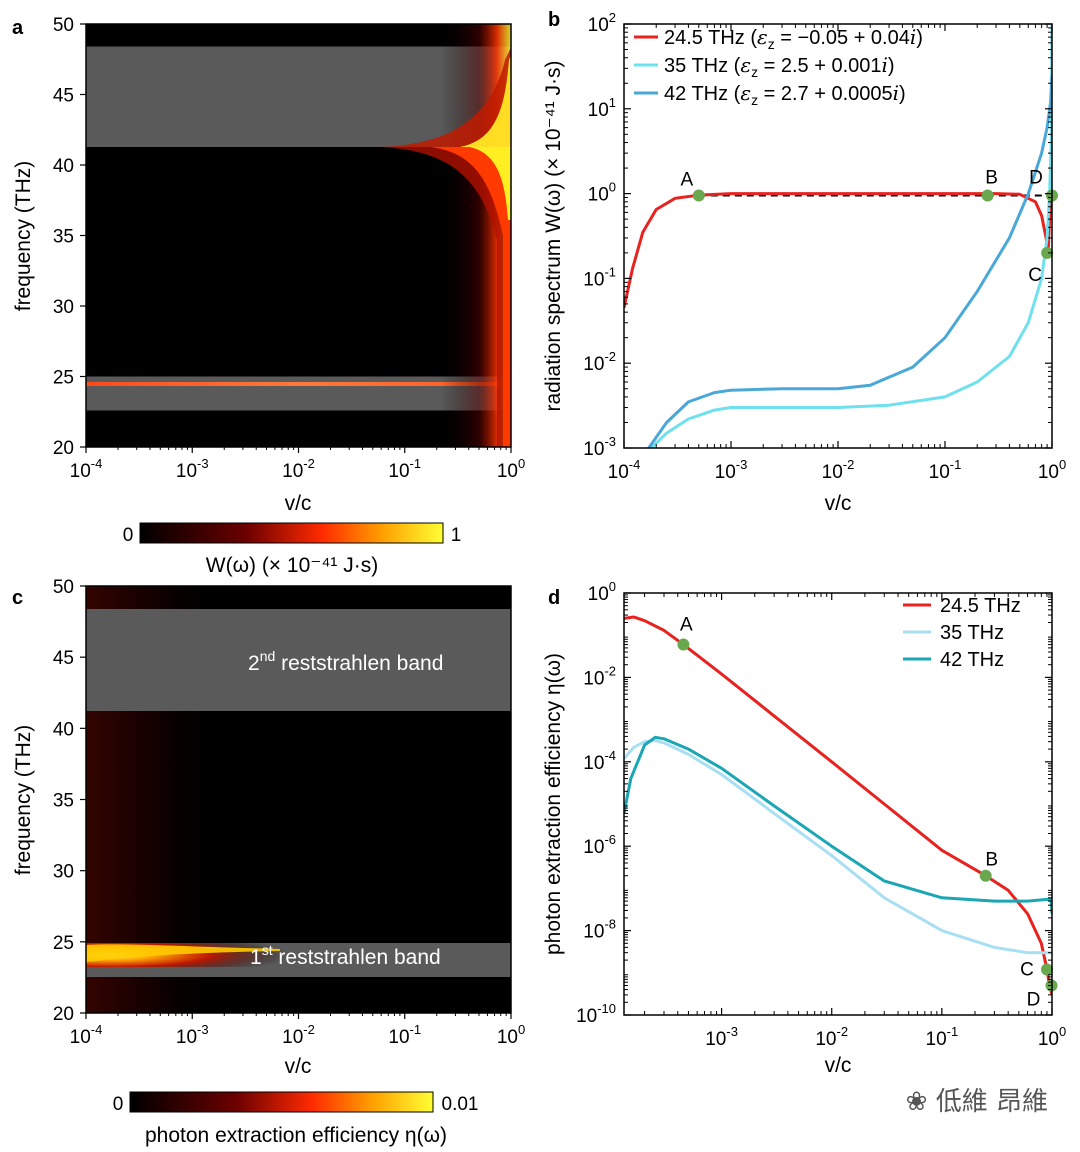  I want to click on panel-d-clipped, so click(838, 805).